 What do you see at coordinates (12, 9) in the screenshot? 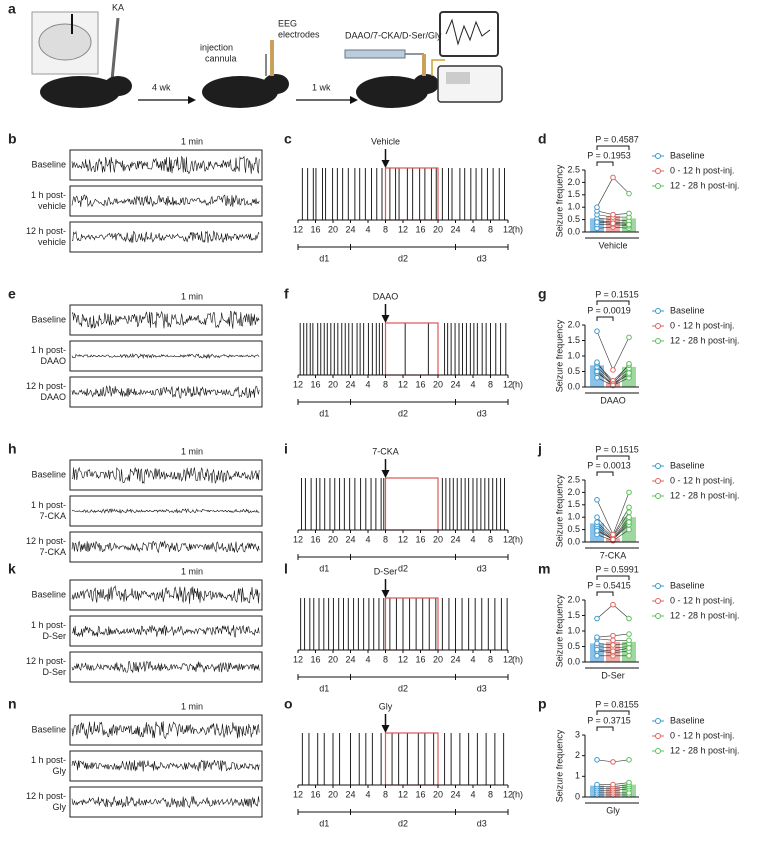
I see `panel-letter: a` at bounding box center [12, 9].